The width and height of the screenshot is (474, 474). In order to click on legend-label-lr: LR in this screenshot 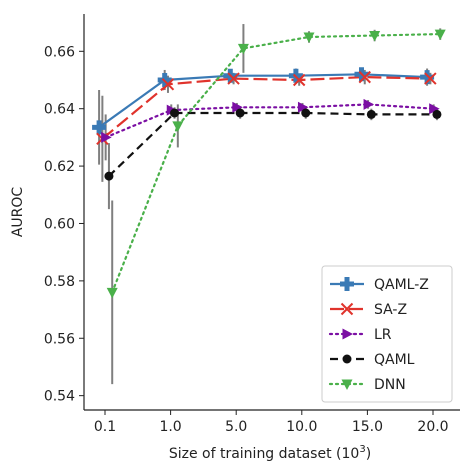, I will do `click(383, 335)`.